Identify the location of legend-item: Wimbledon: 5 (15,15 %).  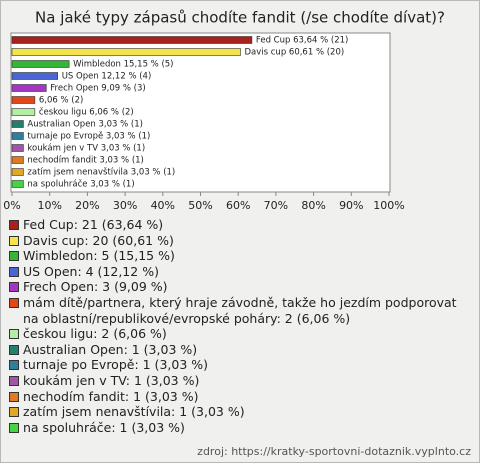
(240, 256).